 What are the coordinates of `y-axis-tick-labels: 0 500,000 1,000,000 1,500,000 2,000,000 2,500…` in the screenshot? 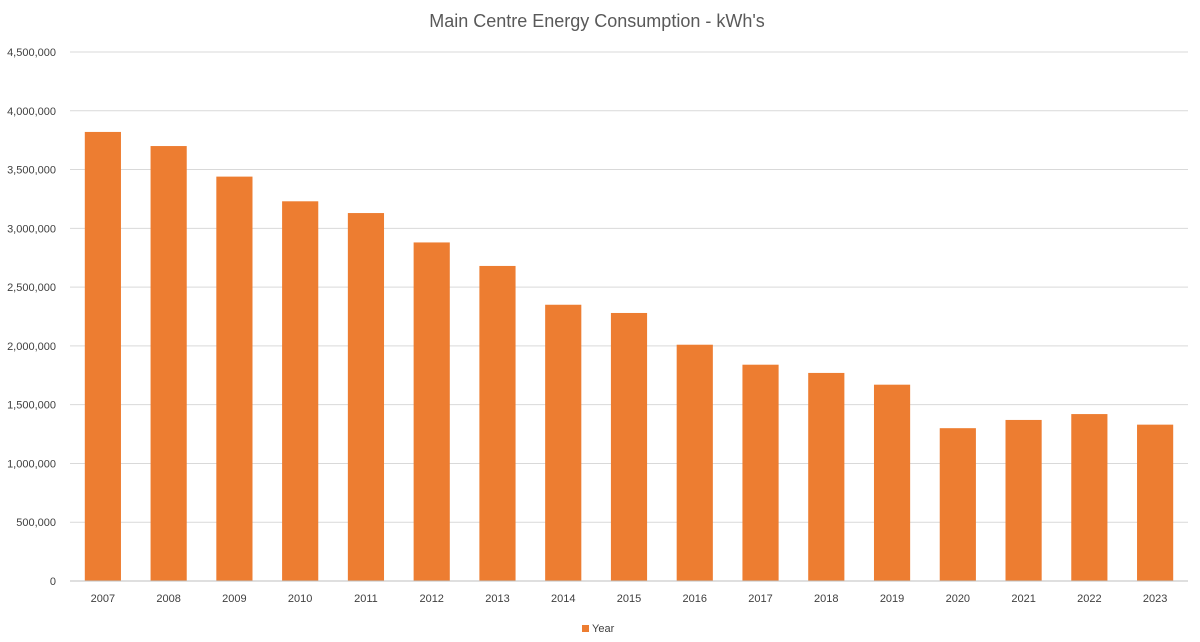 It's located at (31, 317).